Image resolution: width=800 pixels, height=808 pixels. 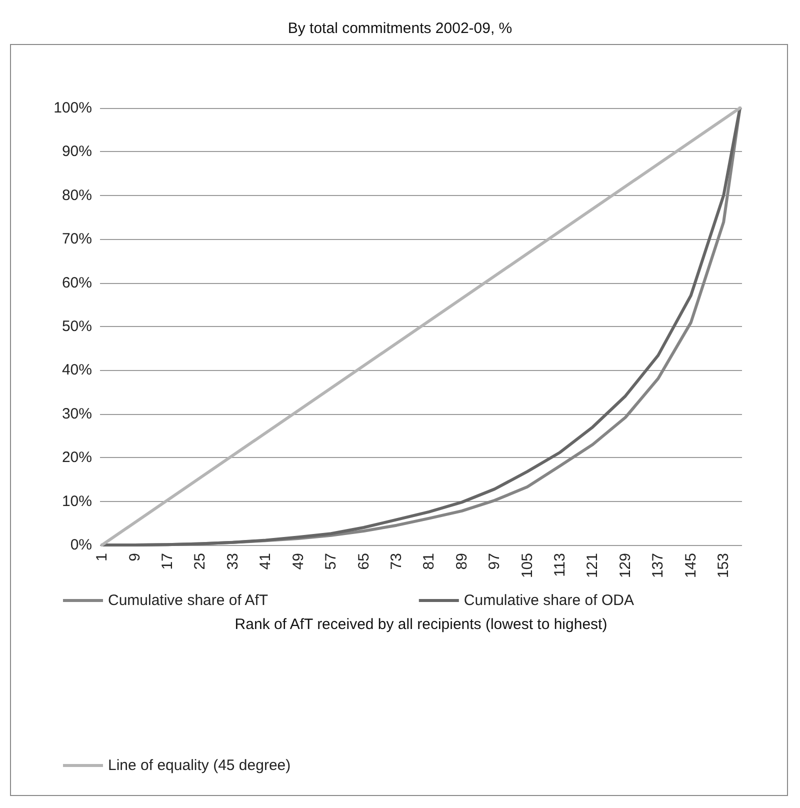 What do you see at coordinates (135, 557) in the screenshot?
I see `x-tick-label: 9` at bounding box center [135, 557].